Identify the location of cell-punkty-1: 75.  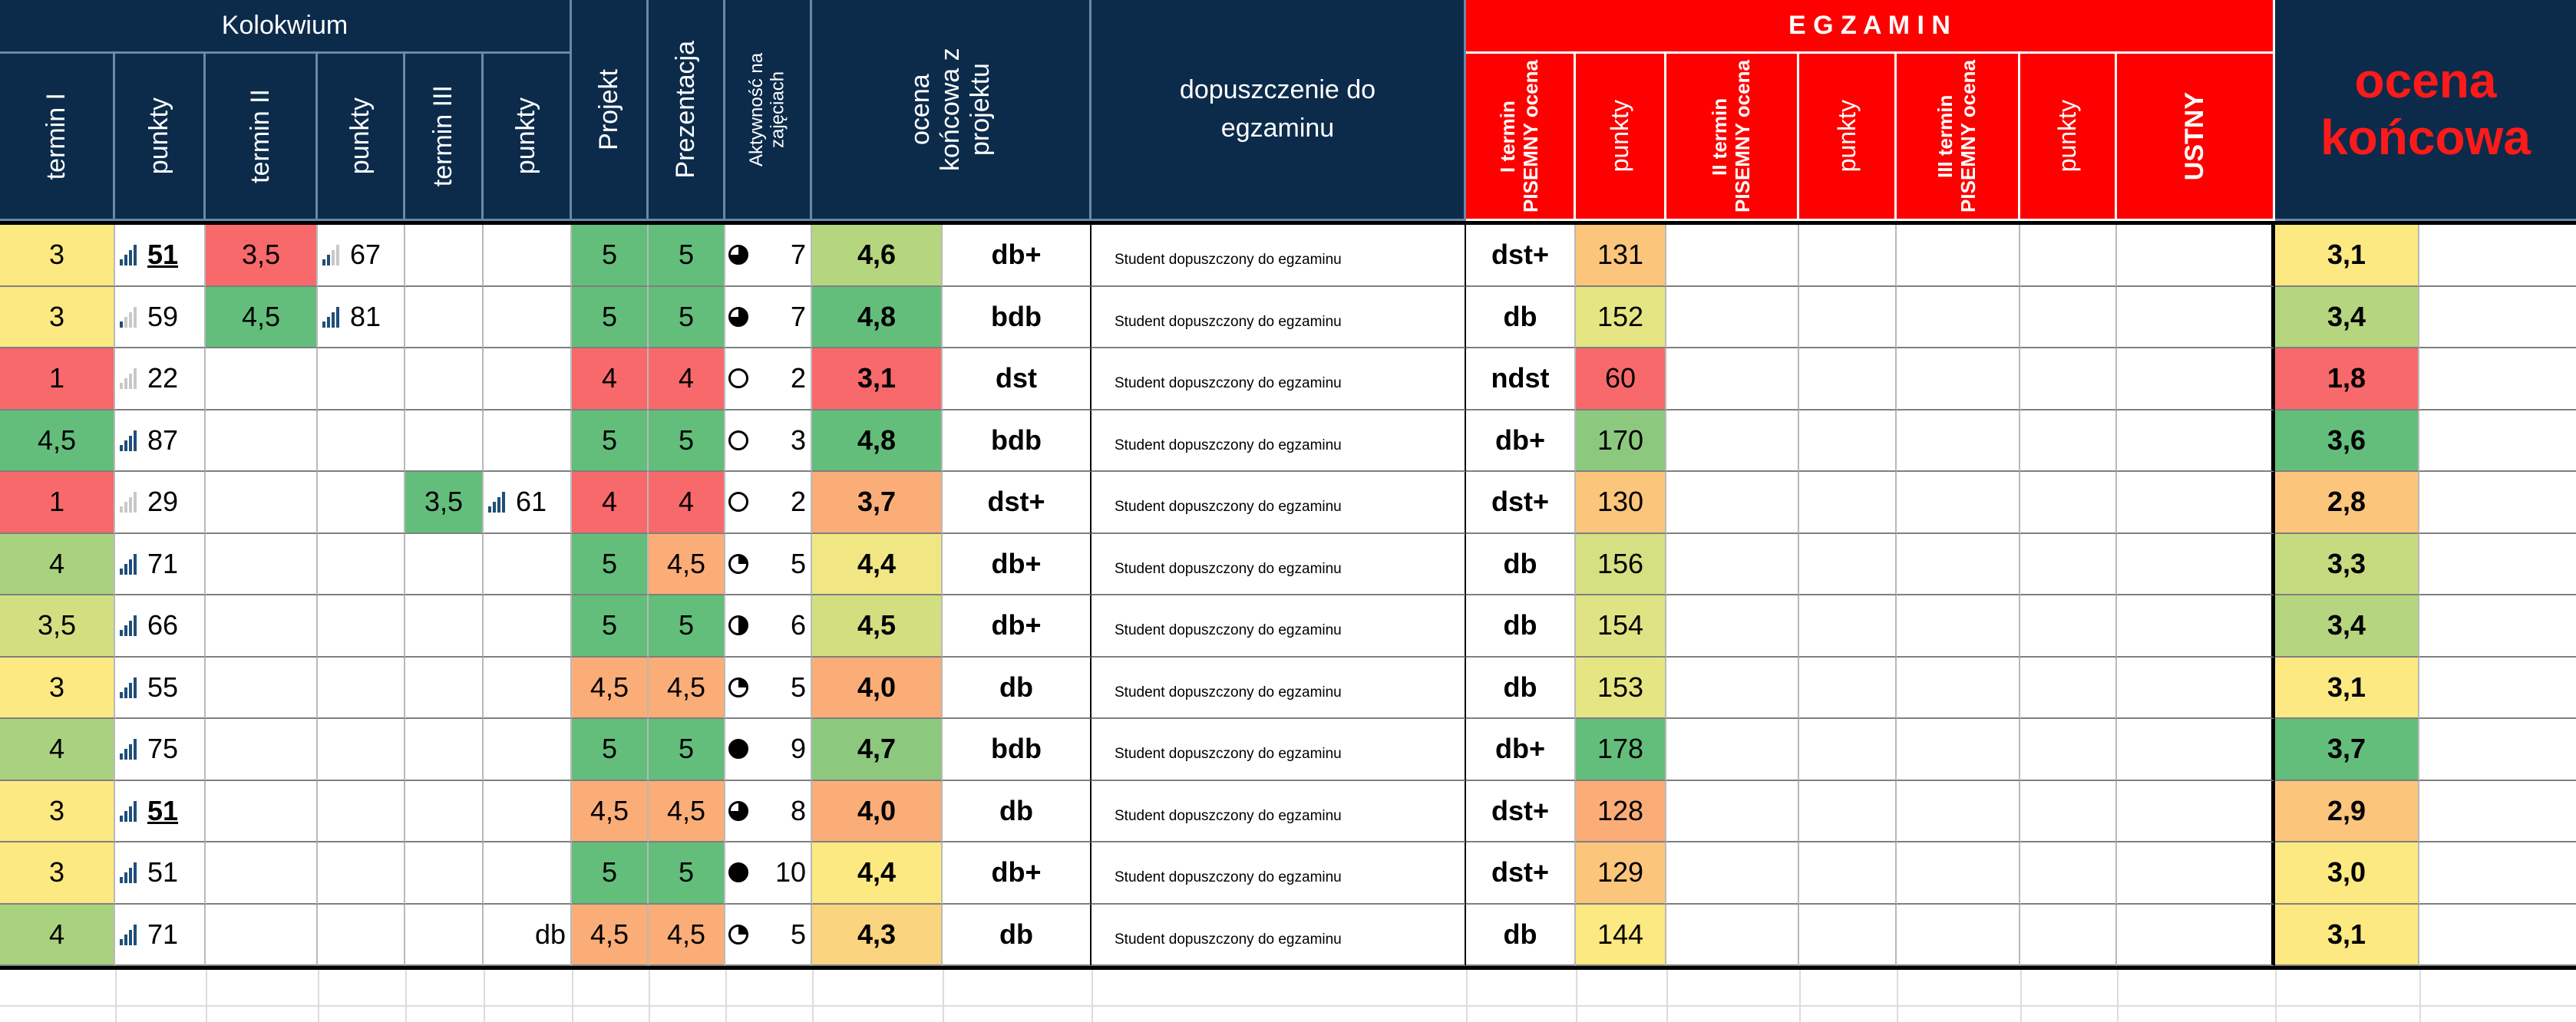
(160, 750).